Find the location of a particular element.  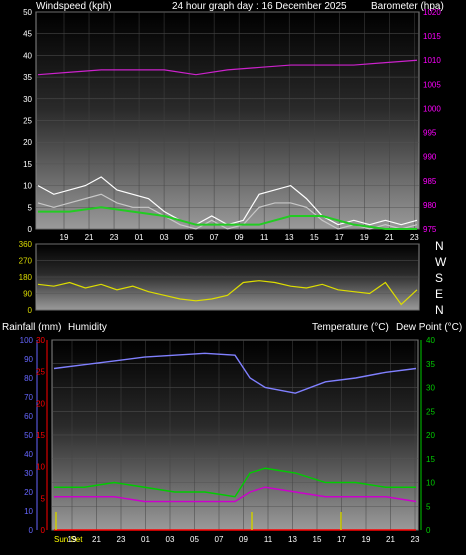

barometer-axis-label: Barometer (hpa) is located at coordinates (407, 6).